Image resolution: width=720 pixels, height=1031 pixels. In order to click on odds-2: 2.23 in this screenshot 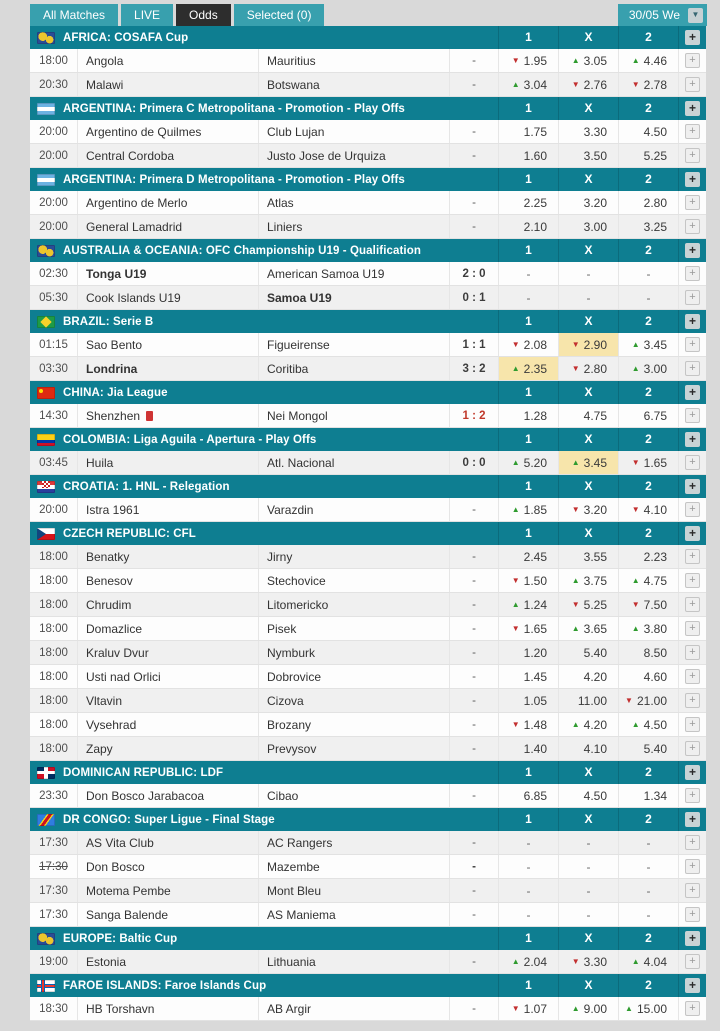, I will do `click(648, 556)`.